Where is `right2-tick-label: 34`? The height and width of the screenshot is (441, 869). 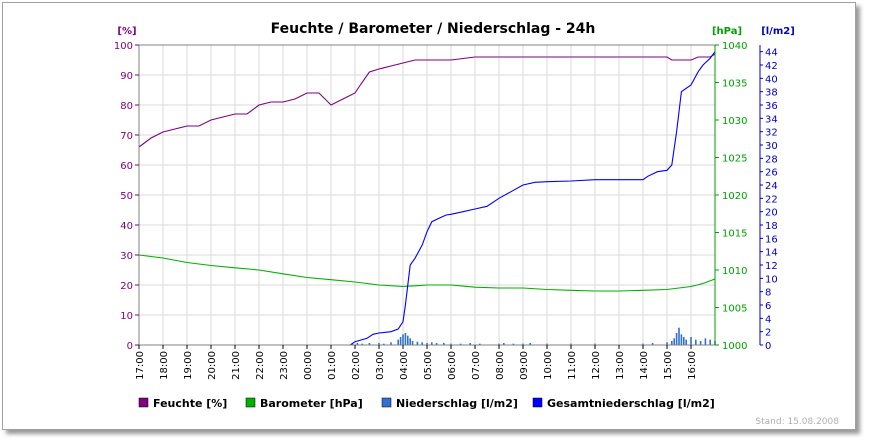
right2-tick-label: 34 is located at coordinates (771, 119).